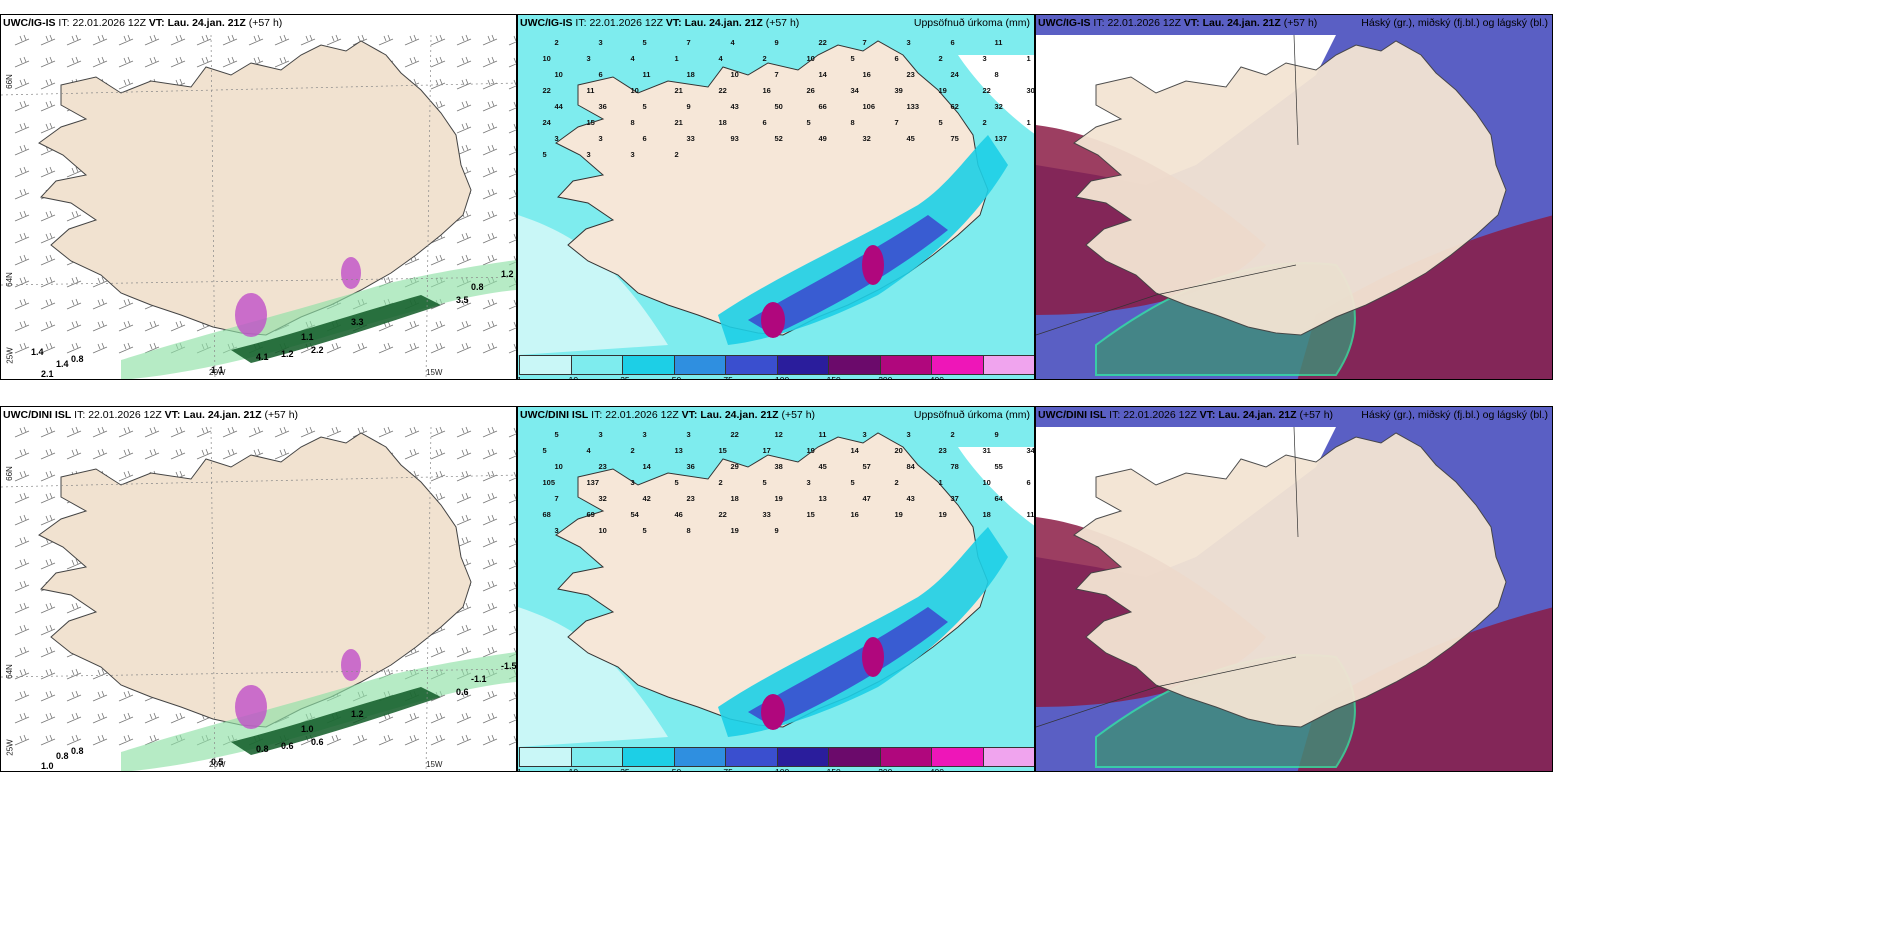 The width and height of the screenshot is (1900, 950). Describe the element at coordinates (855, 90) in the screenshot. I see `precip-value: 34` at that location.